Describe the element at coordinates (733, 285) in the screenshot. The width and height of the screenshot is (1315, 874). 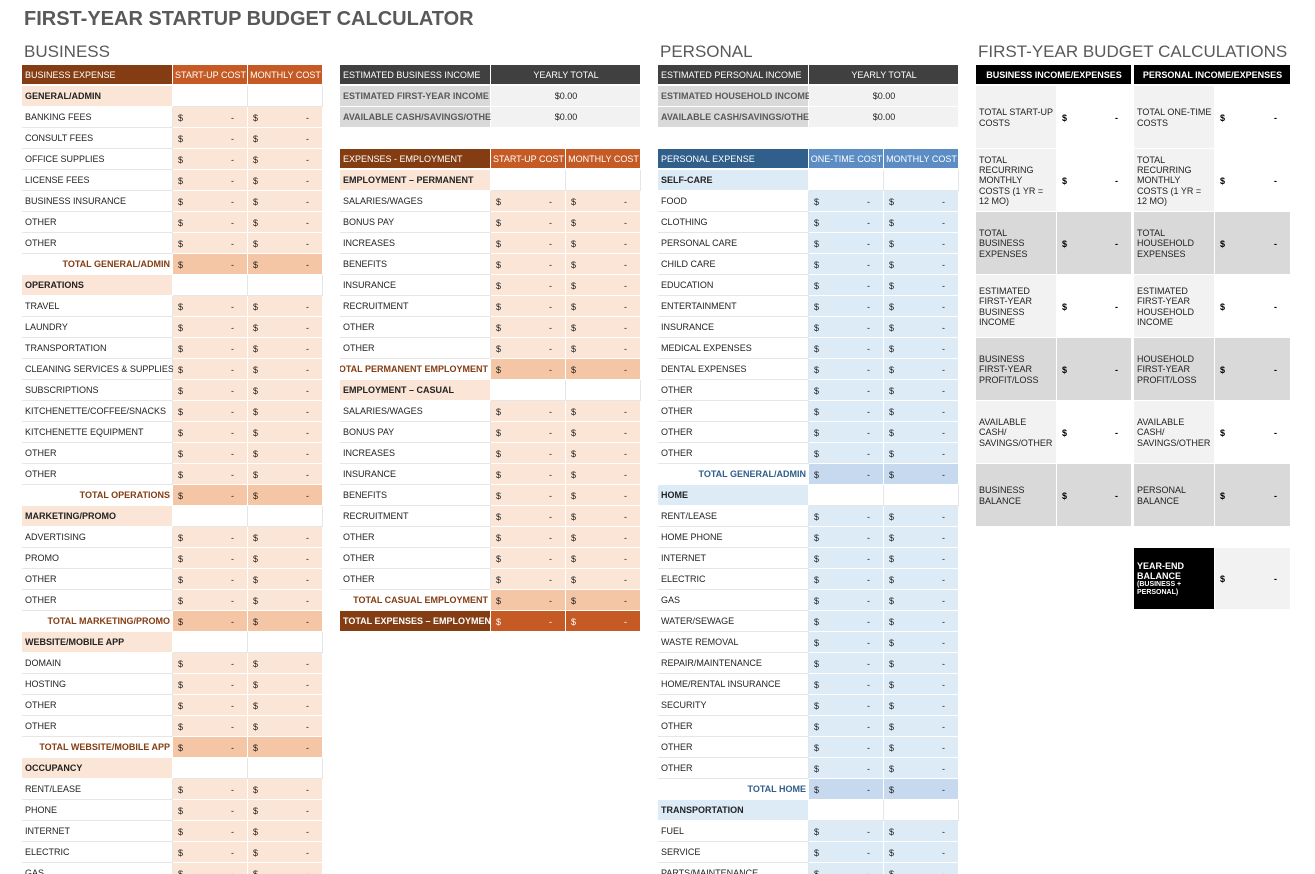
I see `expense-label: EDUCATION` at that location.